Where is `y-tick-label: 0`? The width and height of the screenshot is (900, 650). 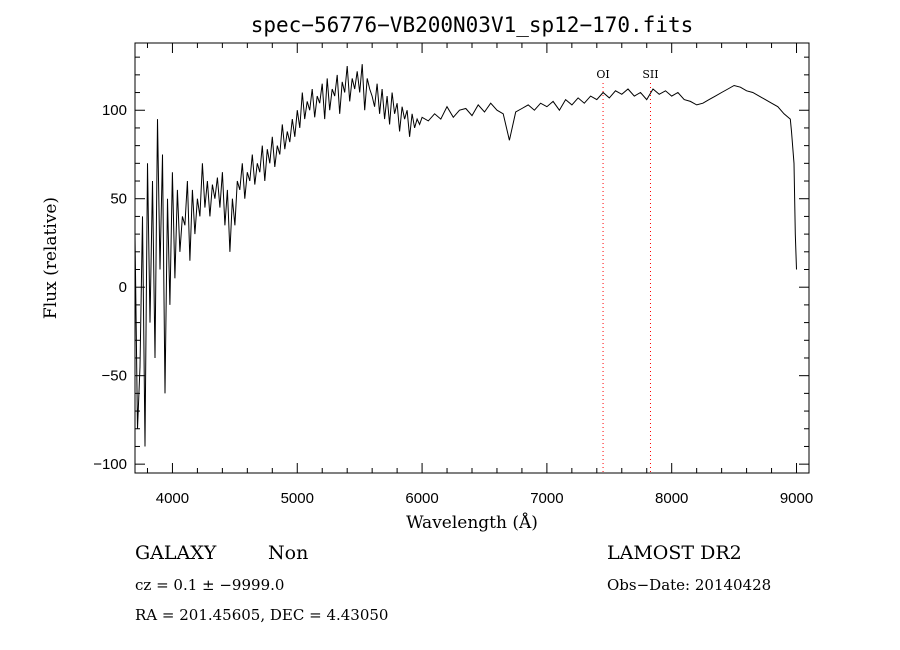 y-tick-label: 0 is located at coordinates (123, 287).